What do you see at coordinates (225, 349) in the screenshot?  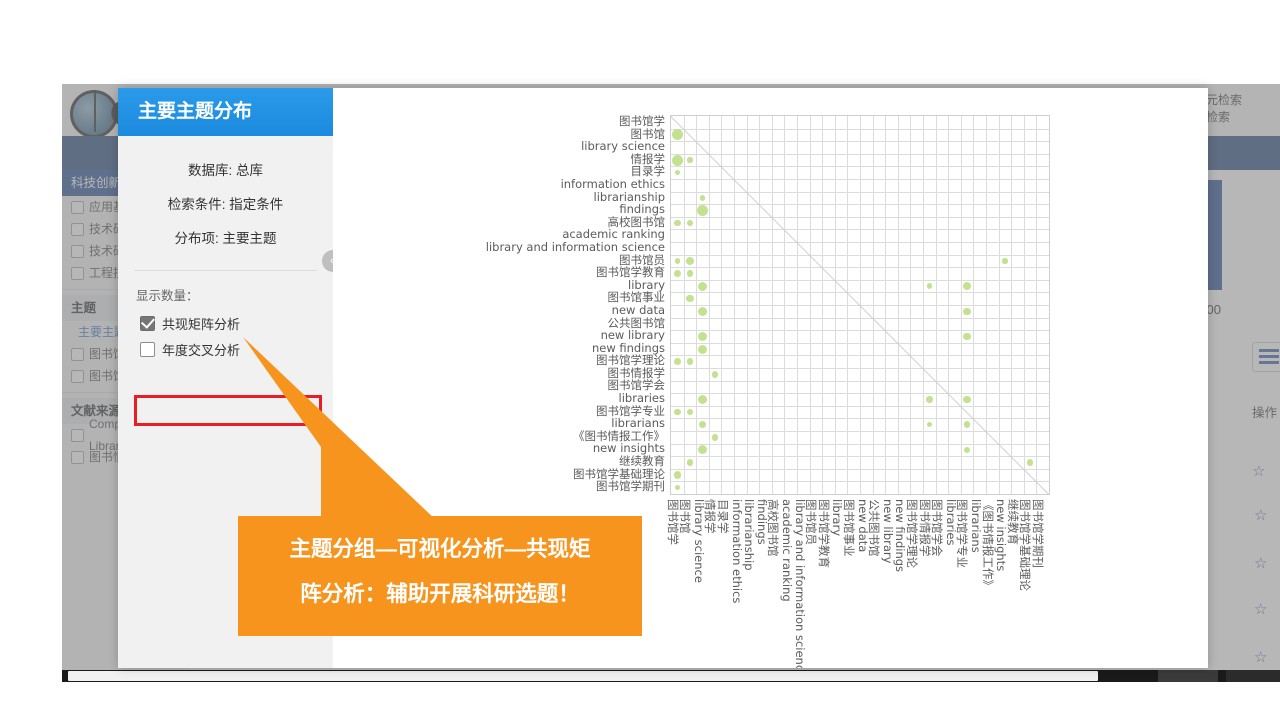 I see `option-yearly-cross-analysis: 年度交叉分析` at bounding box center [225, 349].